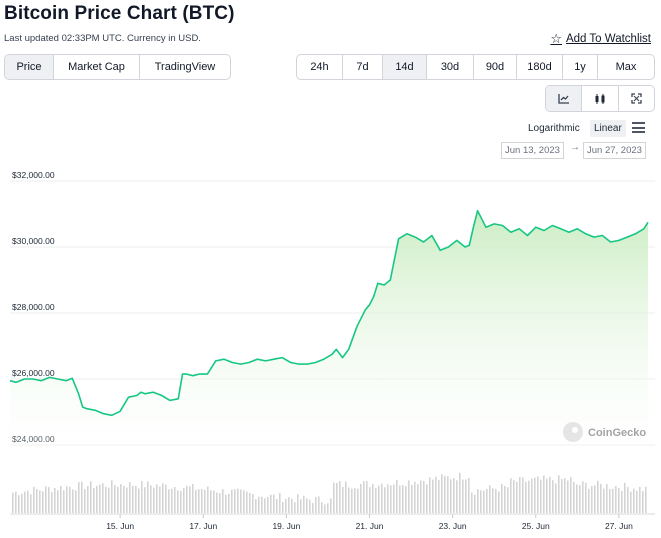 Image resolution: width=661 pixels, height=538 pixels. I want to click on range-90d-button: 90d, so click(495, 67).